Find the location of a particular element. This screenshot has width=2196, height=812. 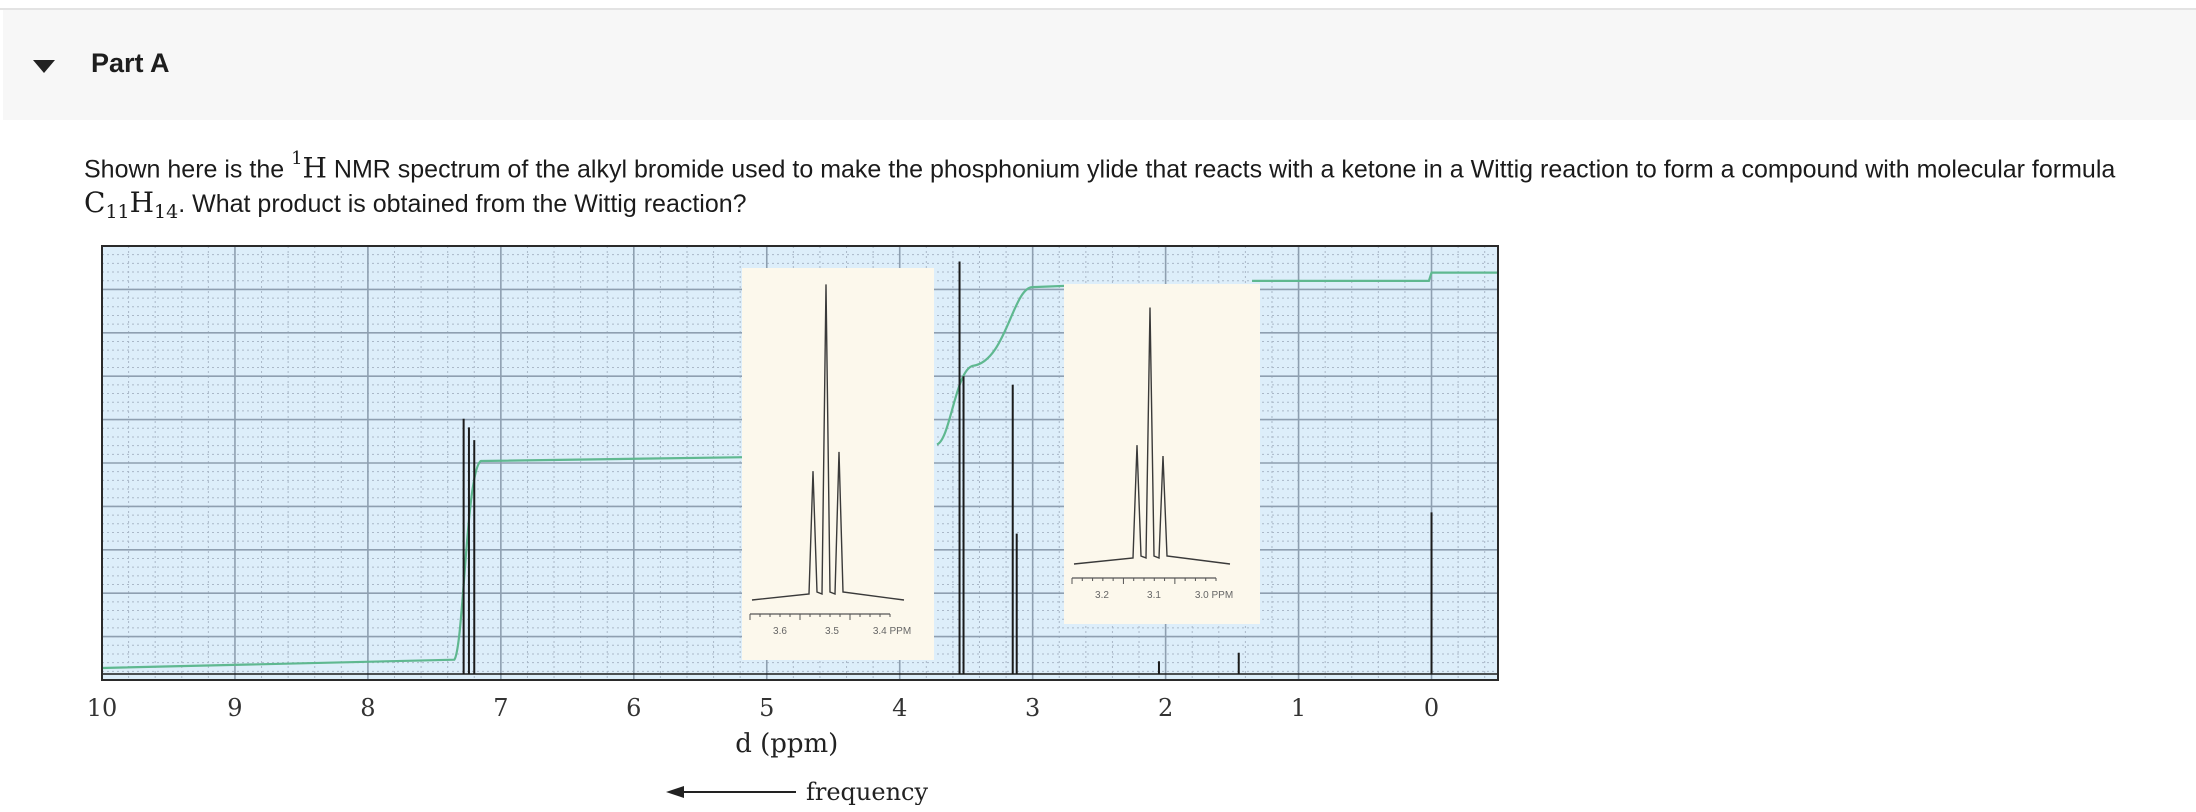

x-tick-label: 6 is located at coordinates (633, 708).